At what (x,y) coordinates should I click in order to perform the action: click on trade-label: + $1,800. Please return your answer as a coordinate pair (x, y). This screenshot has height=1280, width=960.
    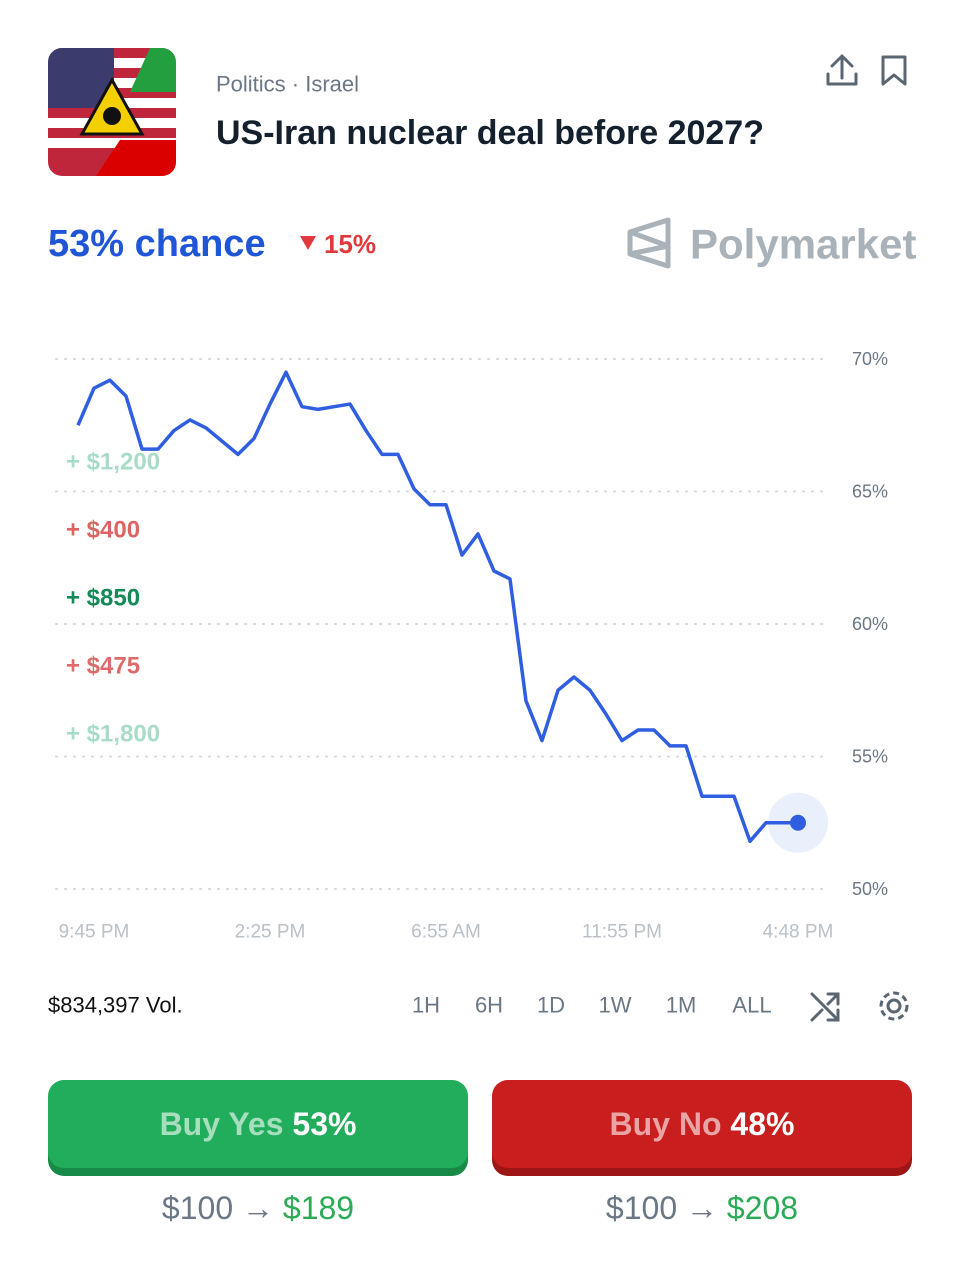
    Looking at the image, I should click on (113, 734).